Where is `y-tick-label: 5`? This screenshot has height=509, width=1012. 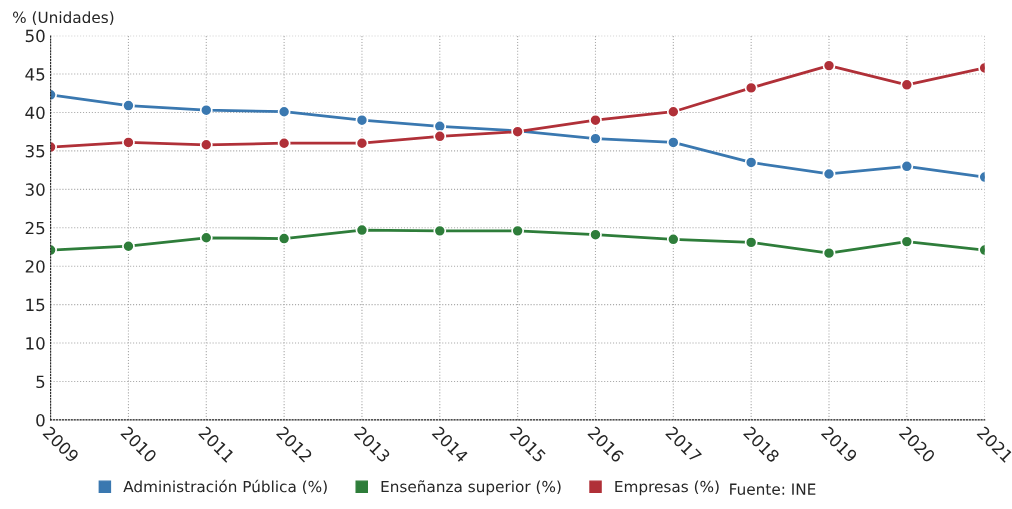 y-tick-label: 5 is located at coordinates (40, 382).